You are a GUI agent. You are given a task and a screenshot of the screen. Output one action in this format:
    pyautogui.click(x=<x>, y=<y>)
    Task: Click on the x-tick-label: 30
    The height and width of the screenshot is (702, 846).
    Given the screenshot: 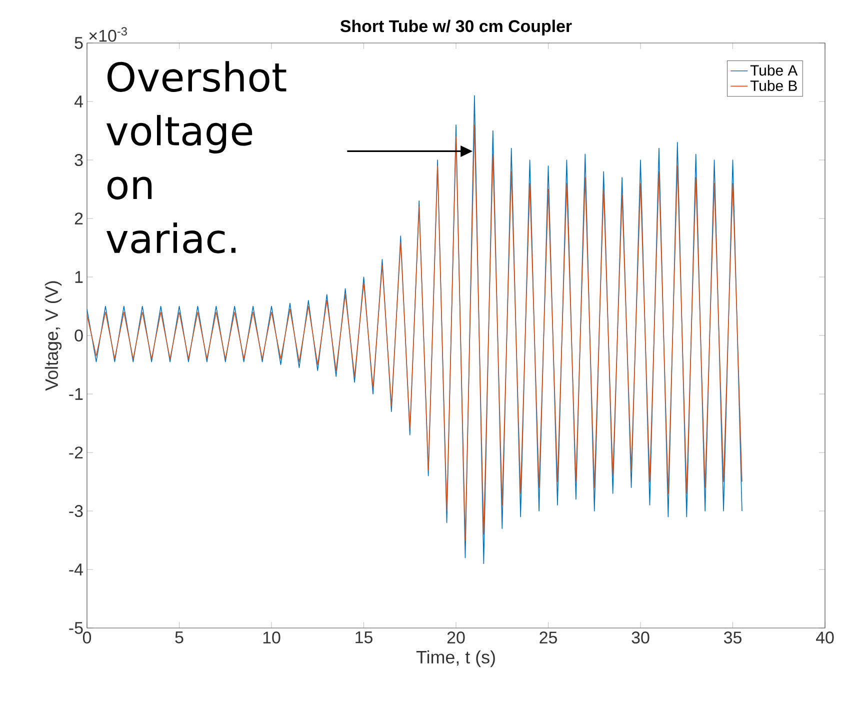 What is the action you would take?
    pyautogui.click(x=641, y=638)
    